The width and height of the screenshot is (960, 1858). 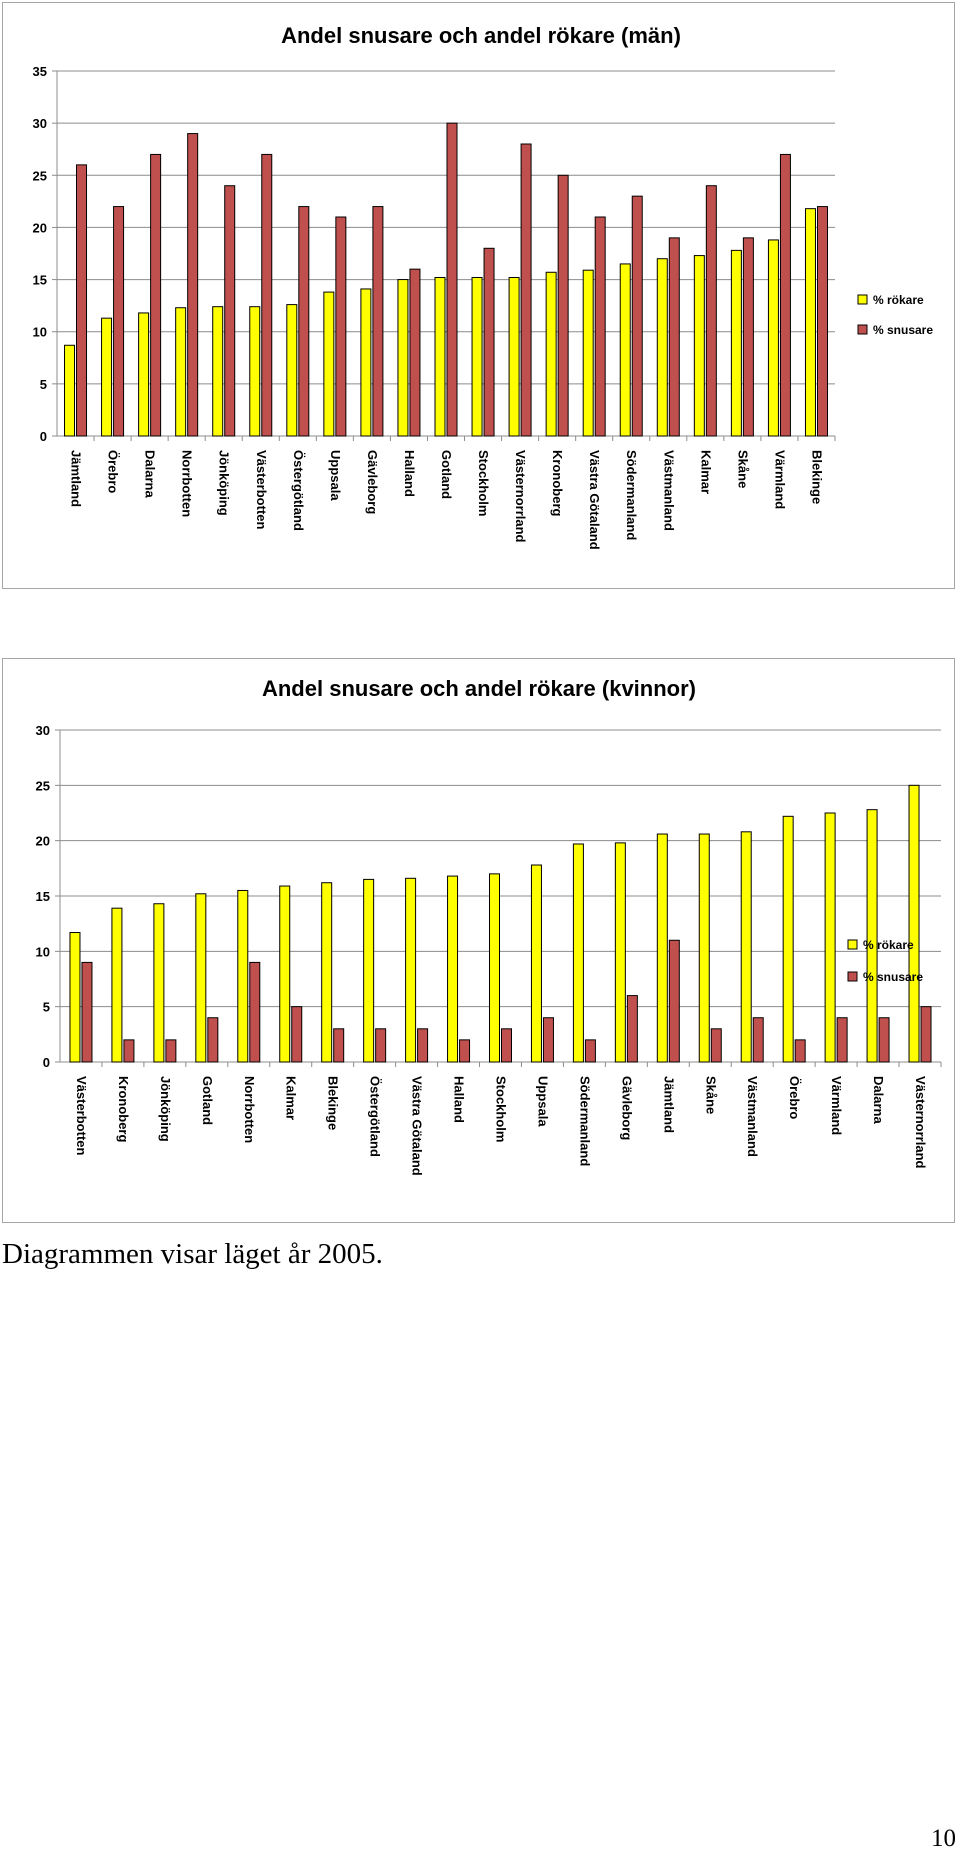 I want to click on x-tick-label: Norrbotten, so click(x=249, y=1109).